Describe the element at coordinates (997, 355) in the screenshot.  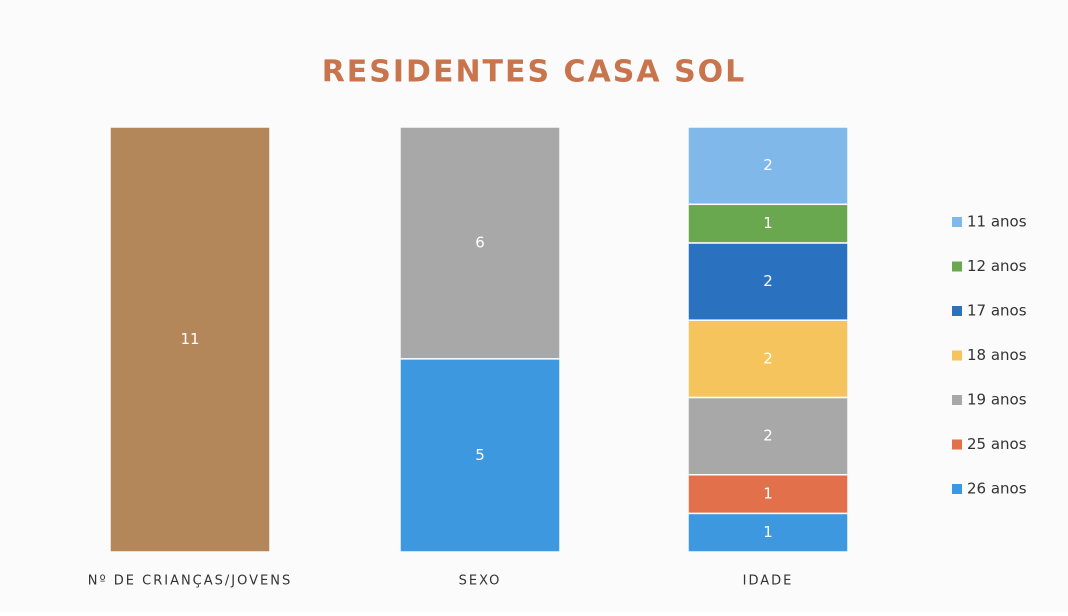
I see `legend-label: 18 anos` at that location.